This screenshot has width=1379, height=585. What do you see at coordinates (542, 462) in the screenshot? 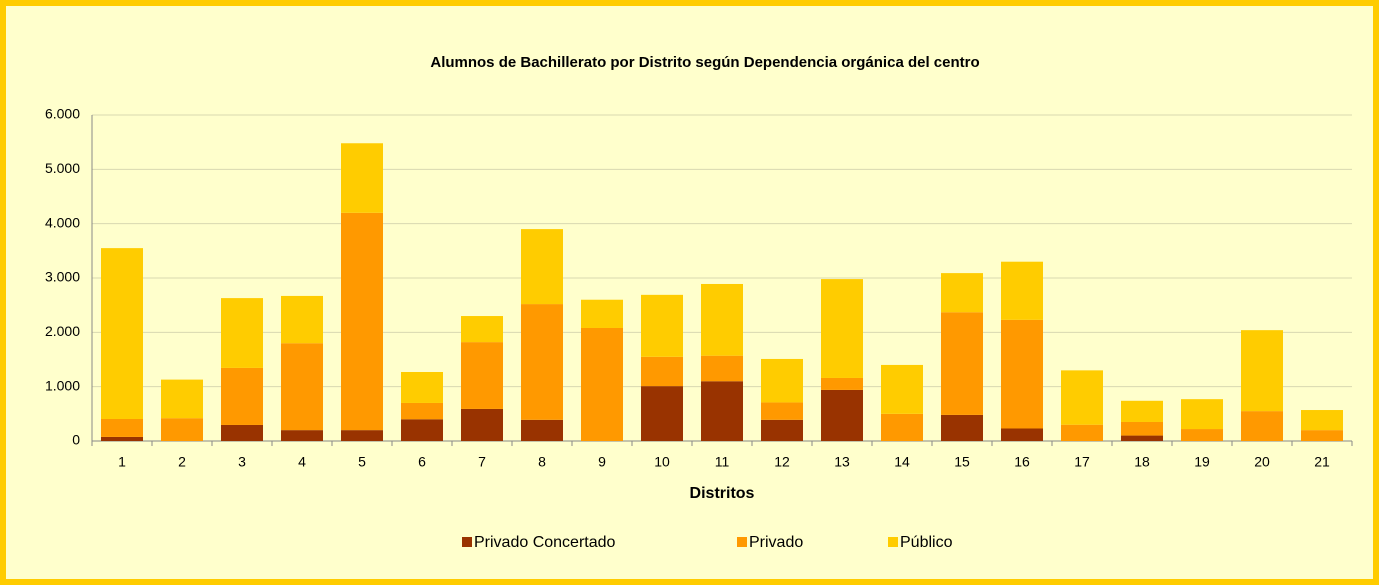
I see `x-tick-label: 8` at bounding box center [542, 462].